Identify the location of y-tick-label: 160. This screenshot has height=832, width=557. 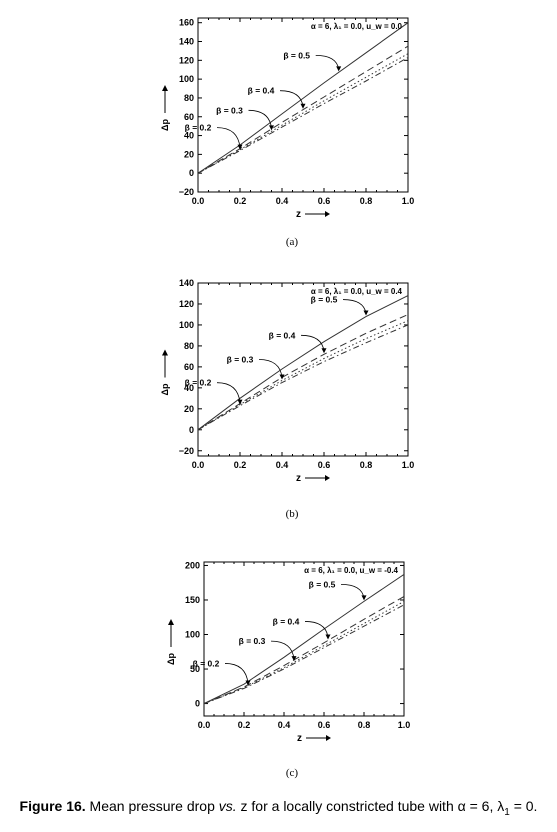
(186, 23).